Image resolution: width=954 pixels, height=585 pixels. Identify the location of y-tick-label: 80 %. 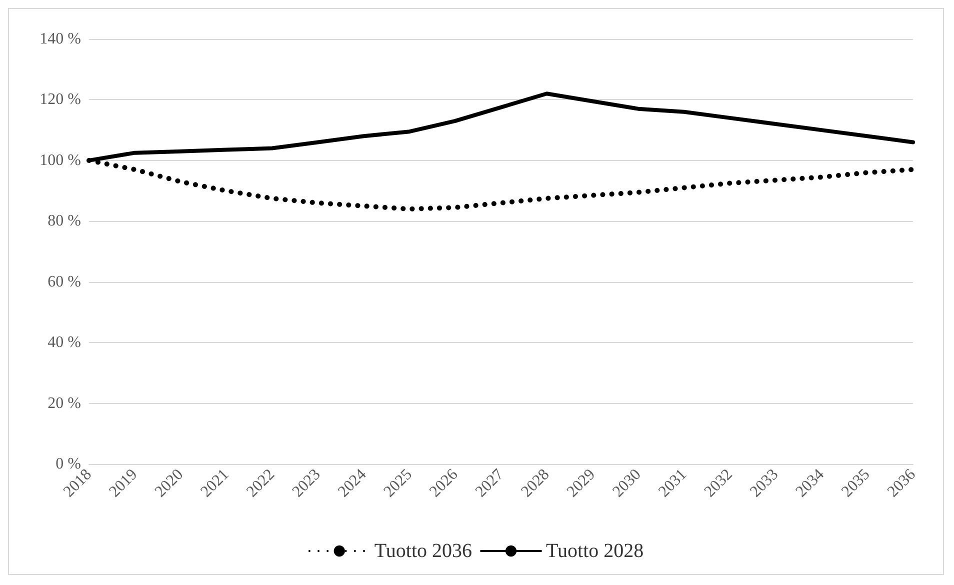
(64, 221).